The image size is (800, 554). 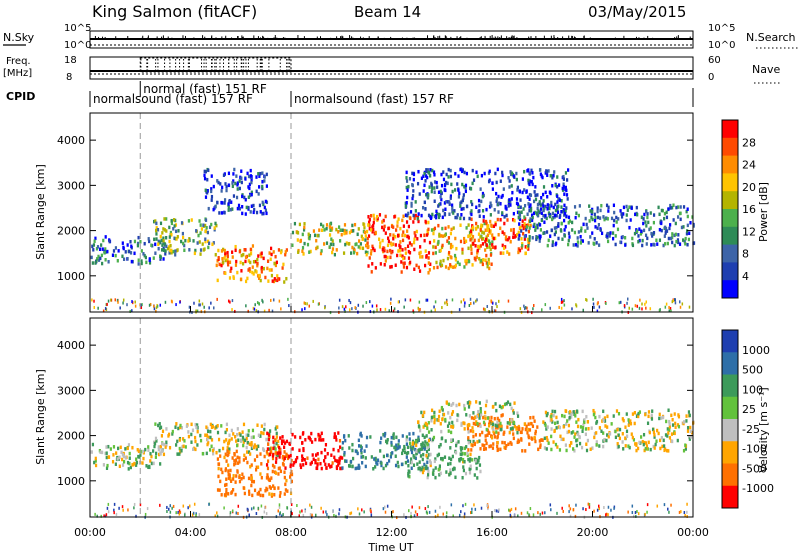 What do you see at coordinates (191, 532) in the screenshot?
I see `xtick-label: 04:00` at bounding box center [191, 532].